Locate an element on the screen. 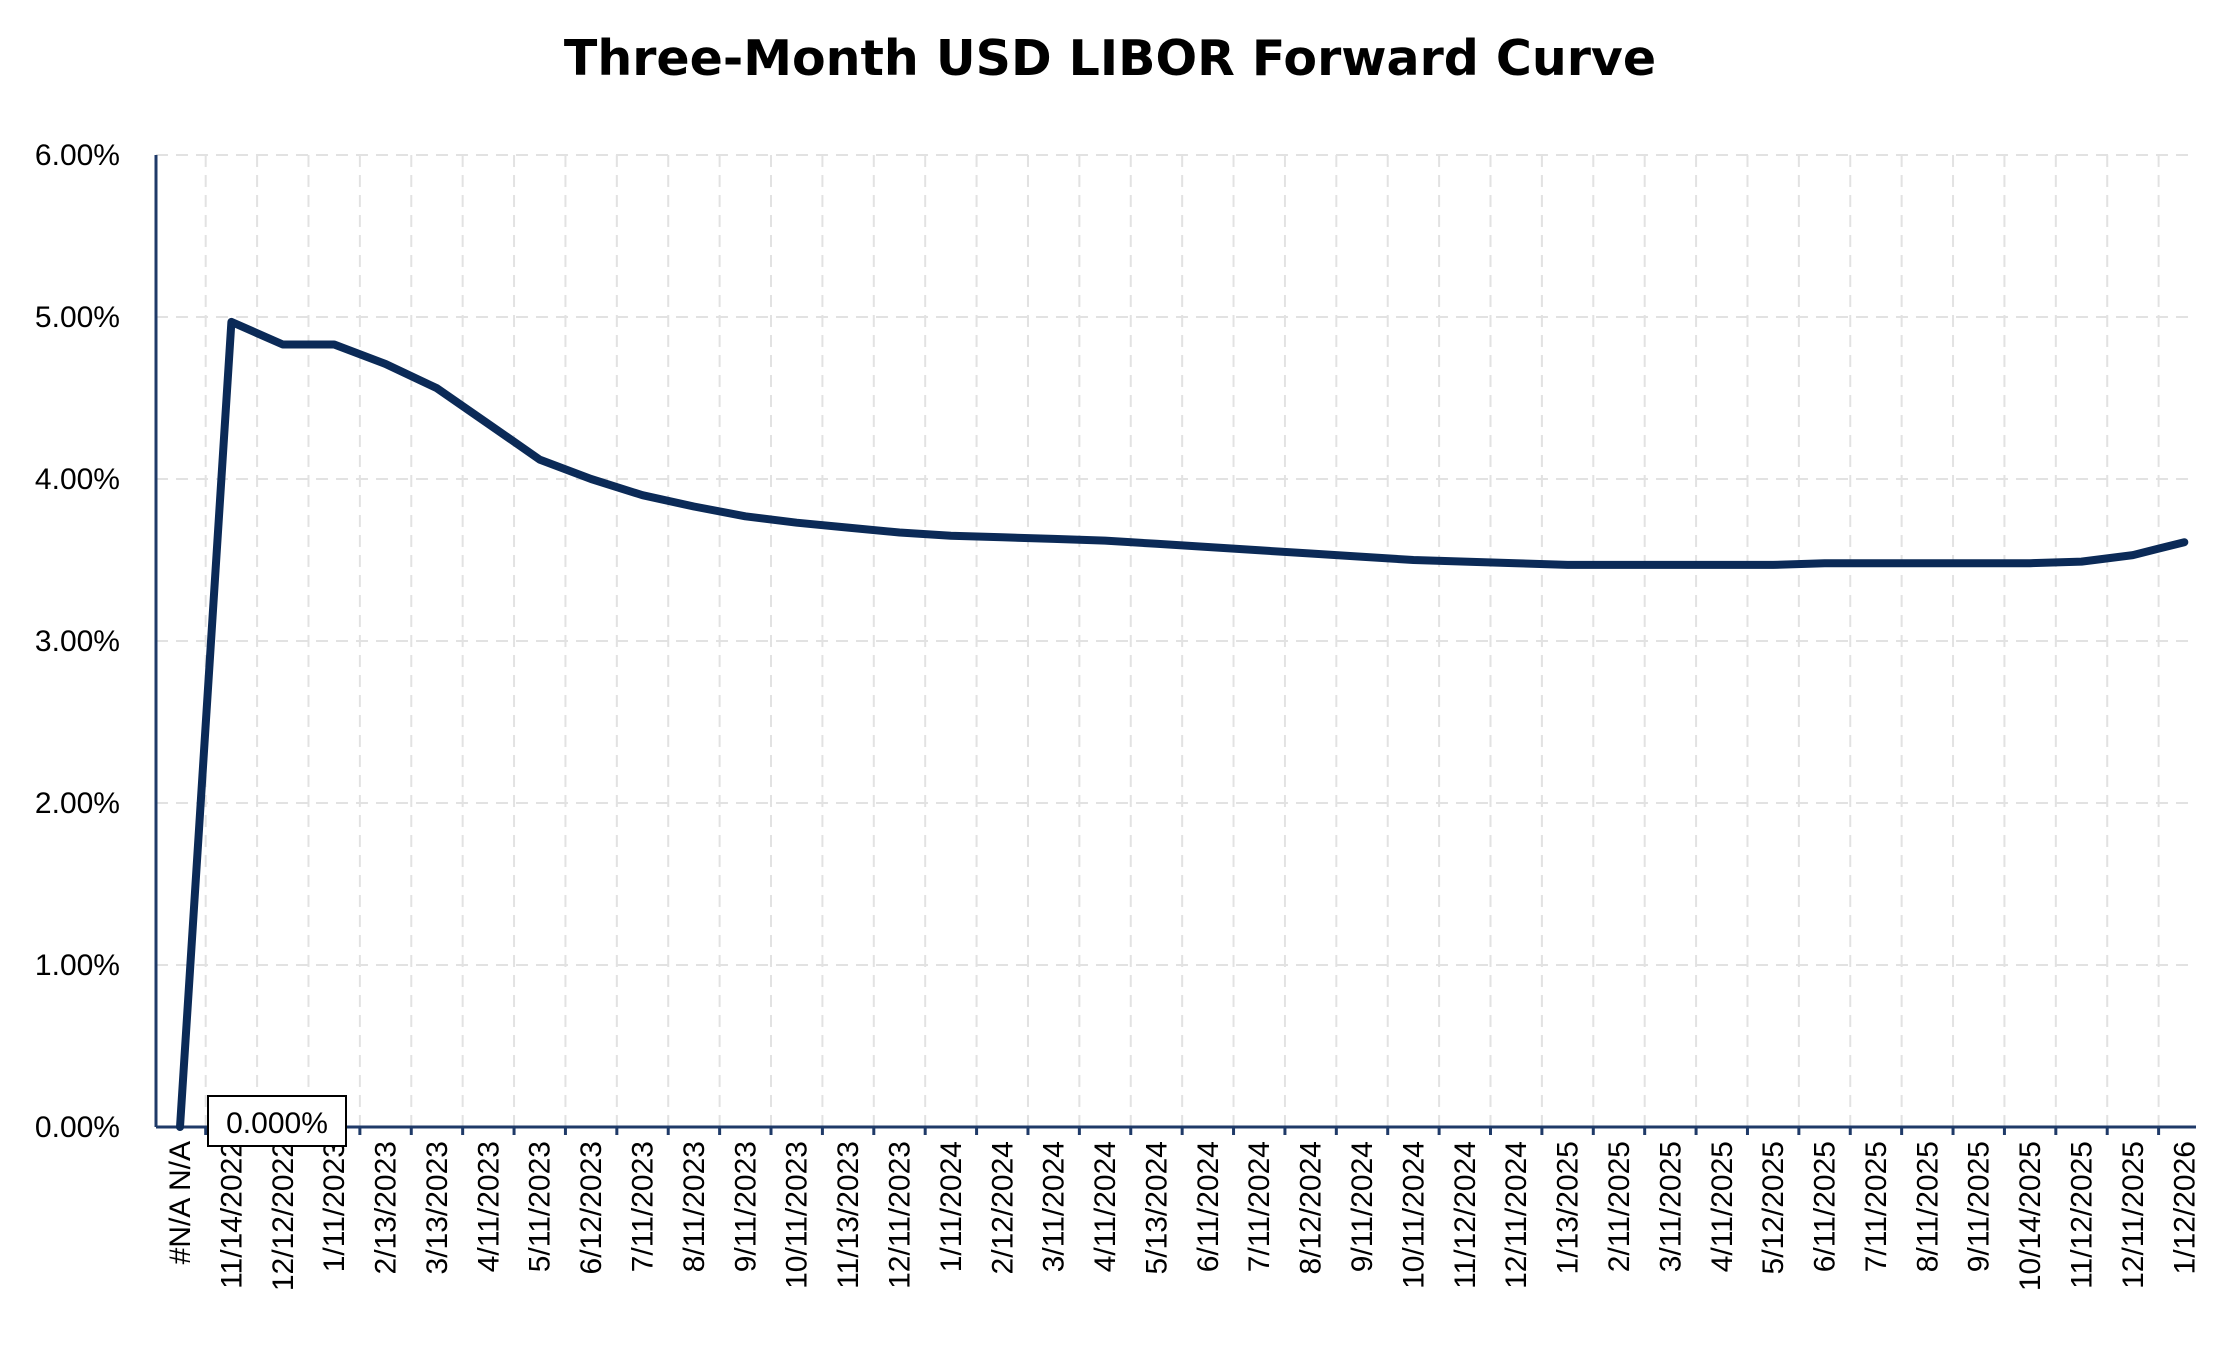  x-tick-label: 1/13/2025 is located at coordinates (1568, 1207).